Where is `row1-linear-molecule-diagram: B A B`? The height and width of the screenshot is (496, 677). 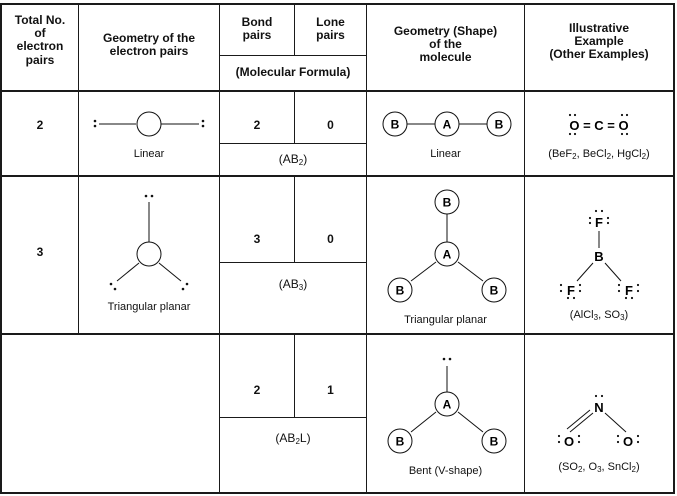 row1-linear-molecule-diagram: B A B is located at coordinates (447, 124).